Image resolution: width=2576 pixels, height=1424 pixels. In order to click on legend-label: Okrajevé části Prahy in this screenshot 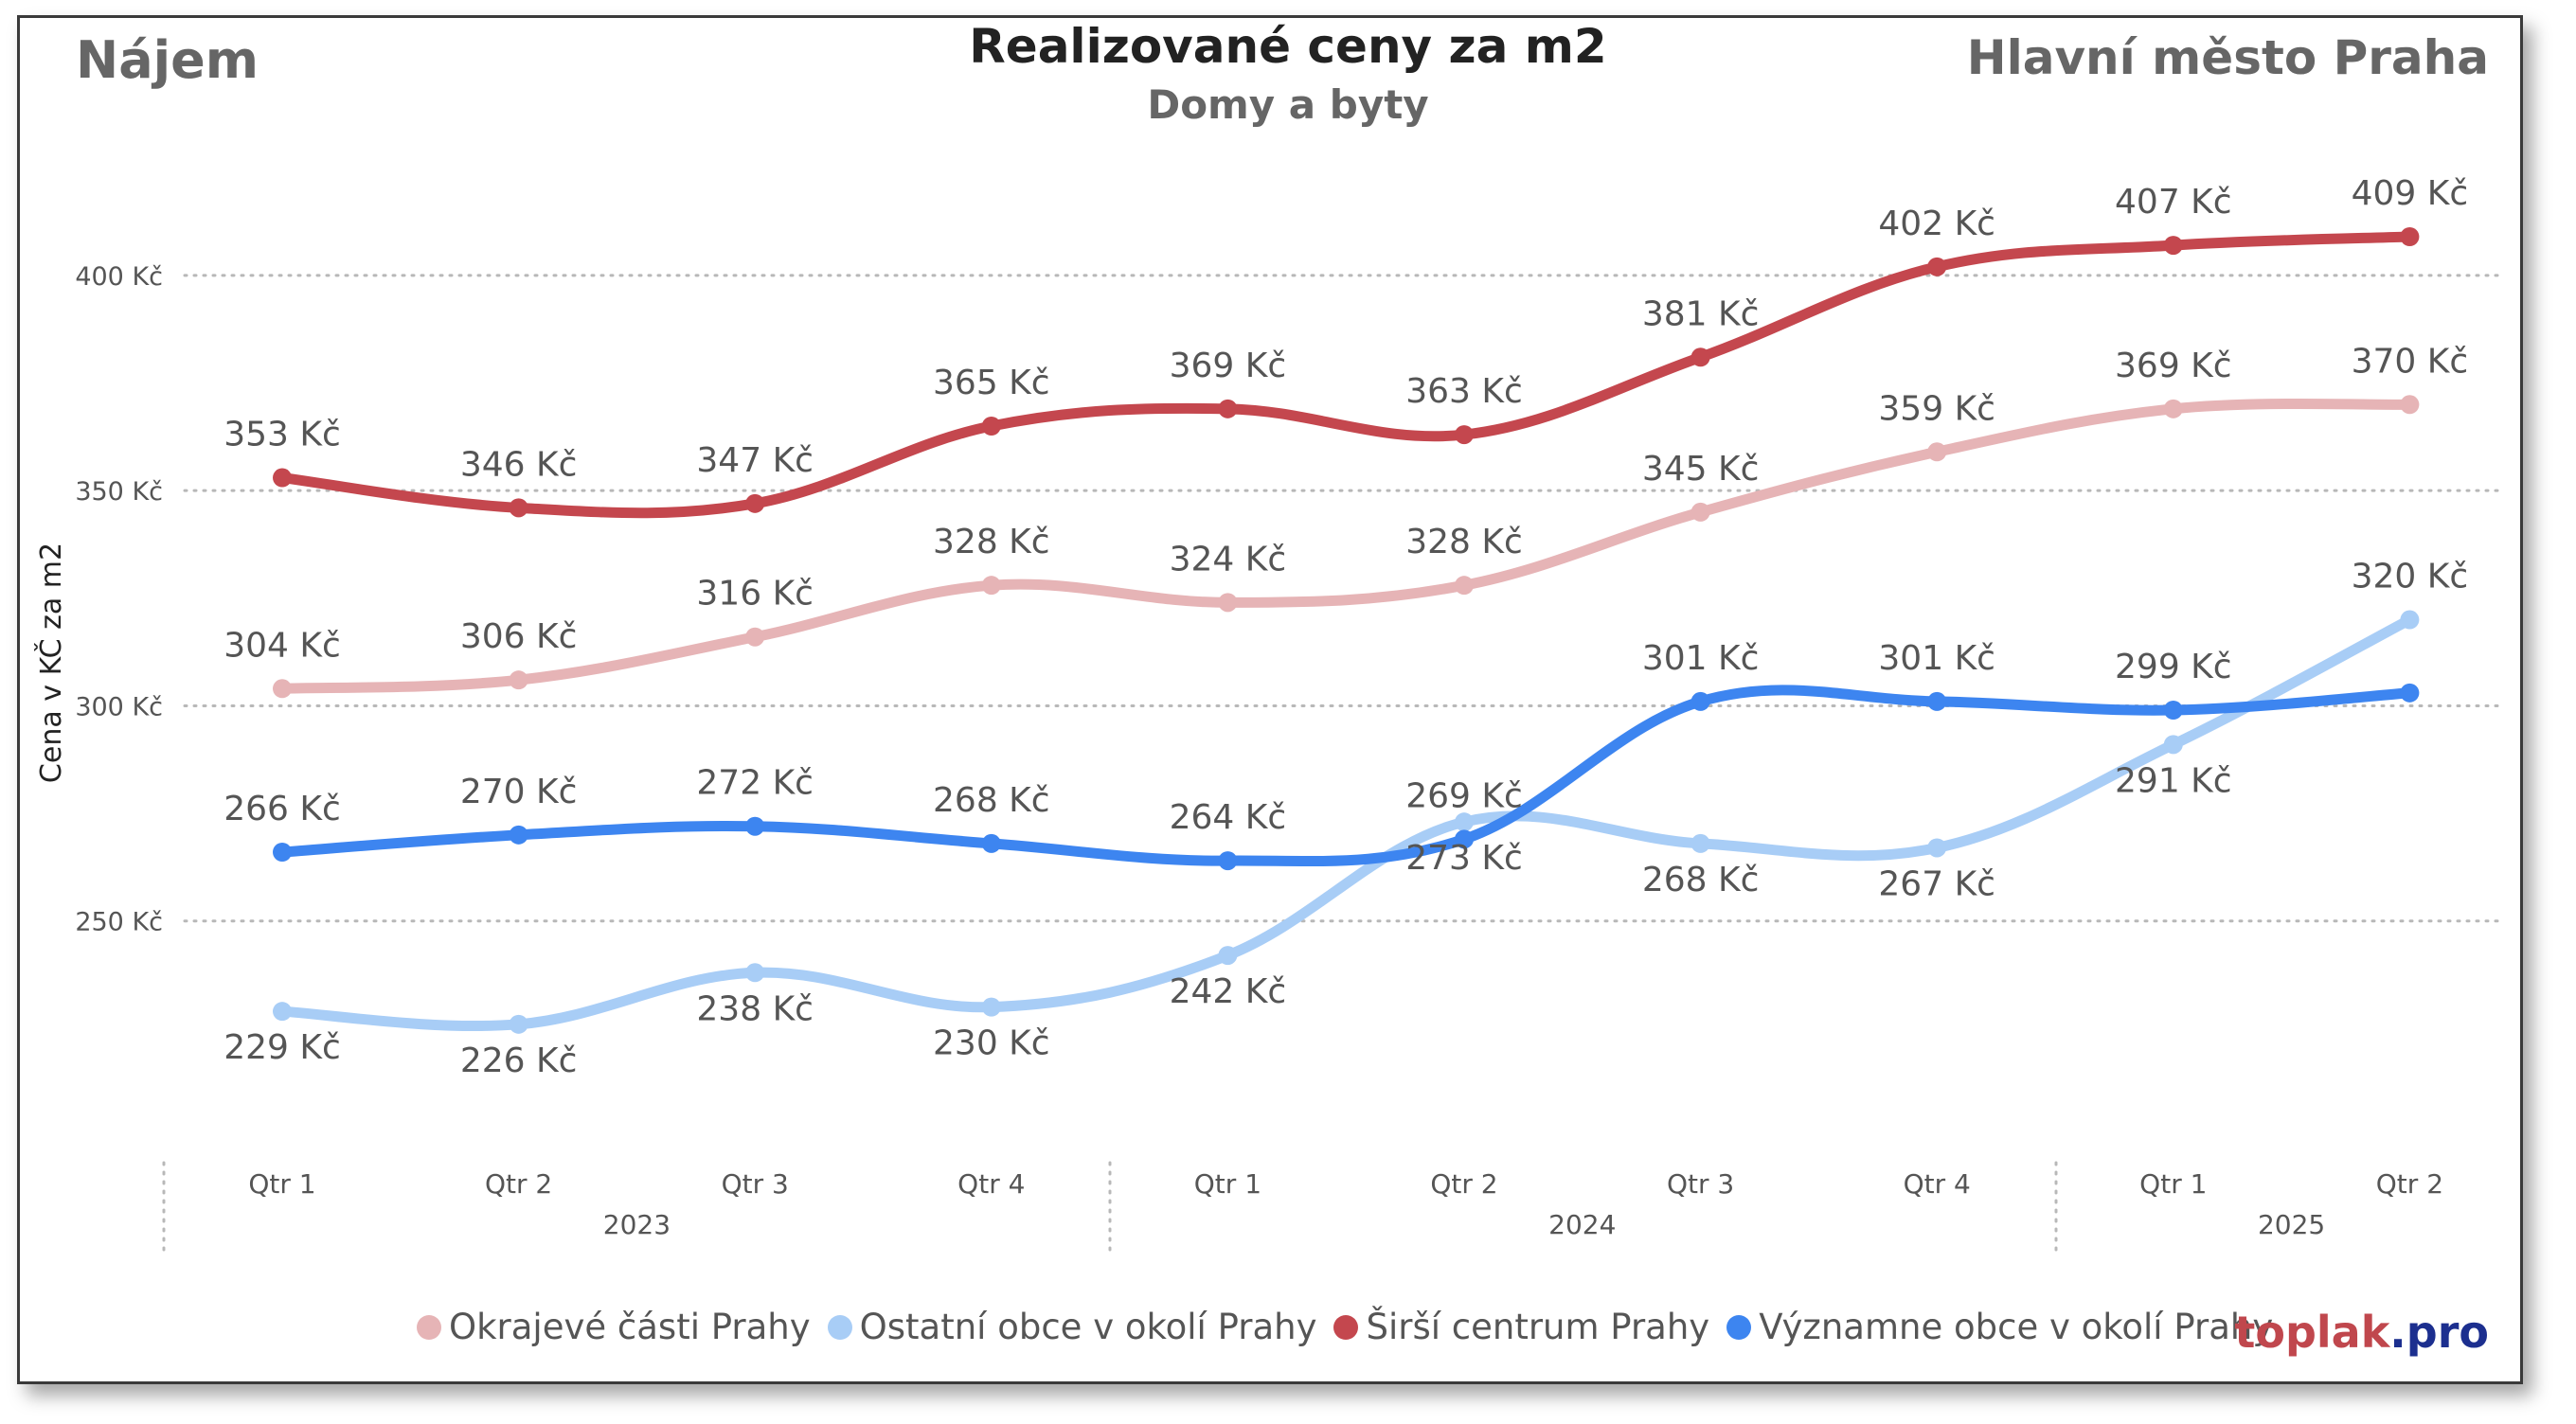, I will do `click(630, 1327)`.